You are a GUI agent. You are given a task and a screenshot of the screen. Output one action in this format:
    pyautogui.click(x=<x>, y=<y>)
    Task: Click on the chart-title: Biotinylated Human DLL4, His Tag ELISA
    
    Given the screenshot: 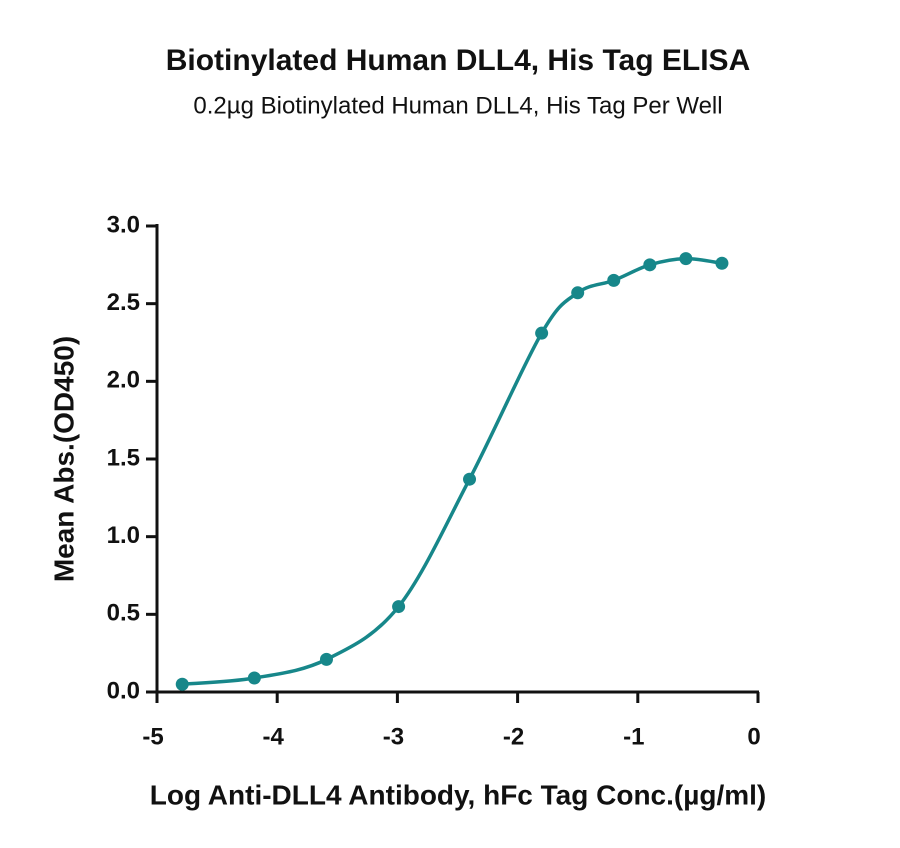 What is the action you would take?
    pyautogui.click(x=458, y=60)
    